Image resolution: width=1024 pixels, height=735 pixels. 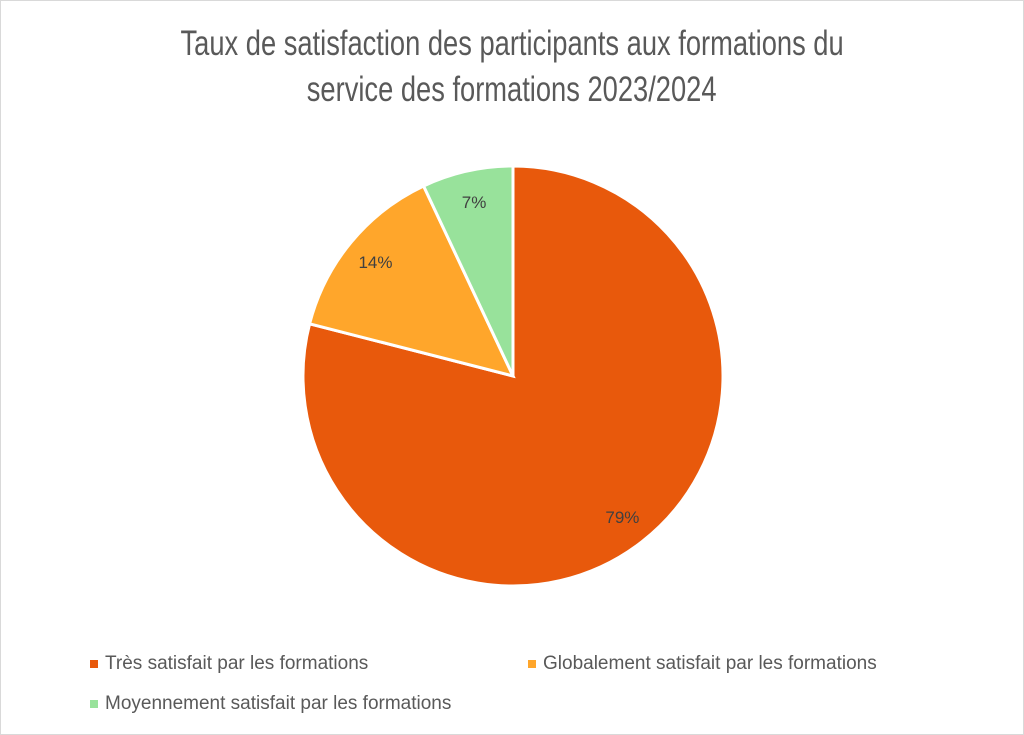 What do you see at coordinates (622, 517) in the screenshot?
I see `data-label-0: 79%` at bounding box center [622, 517].